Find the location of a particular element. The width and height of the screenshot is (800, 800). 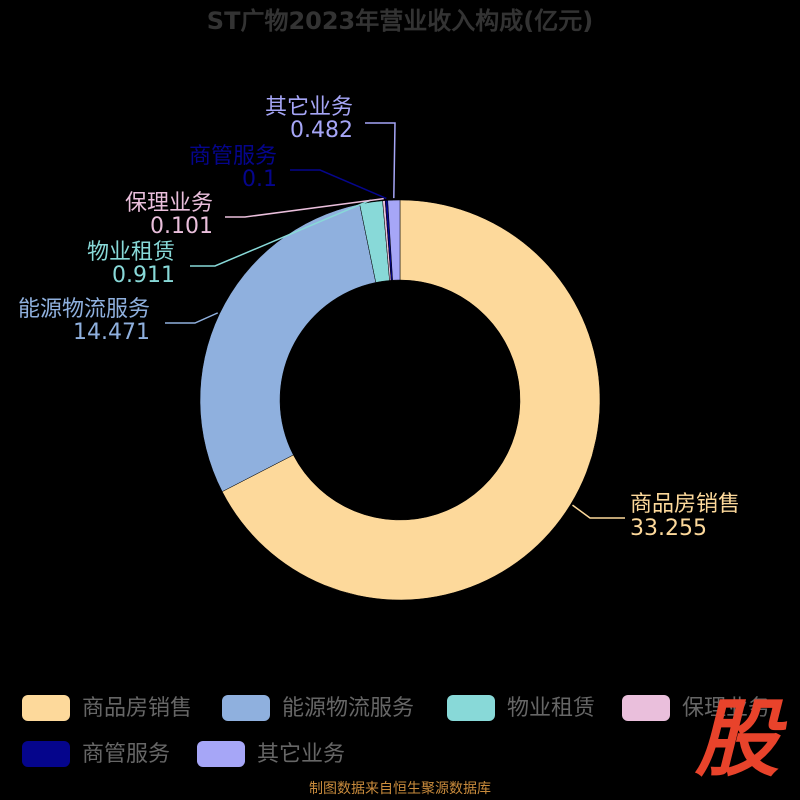

value-label: 14.471 is located at coordinates (111, 332).